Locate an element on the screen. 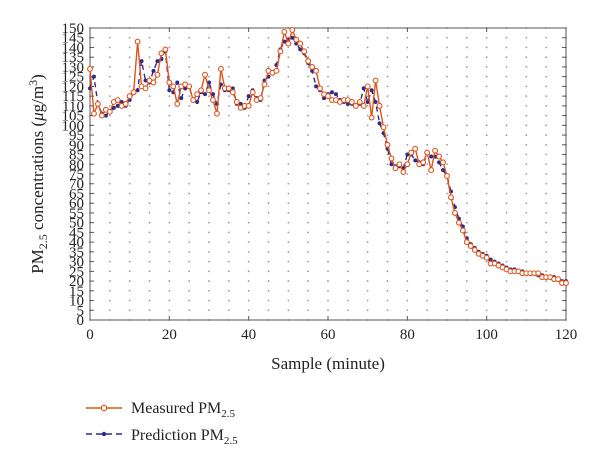  y-tick-label: 10 is located at coordinates (76, 302).